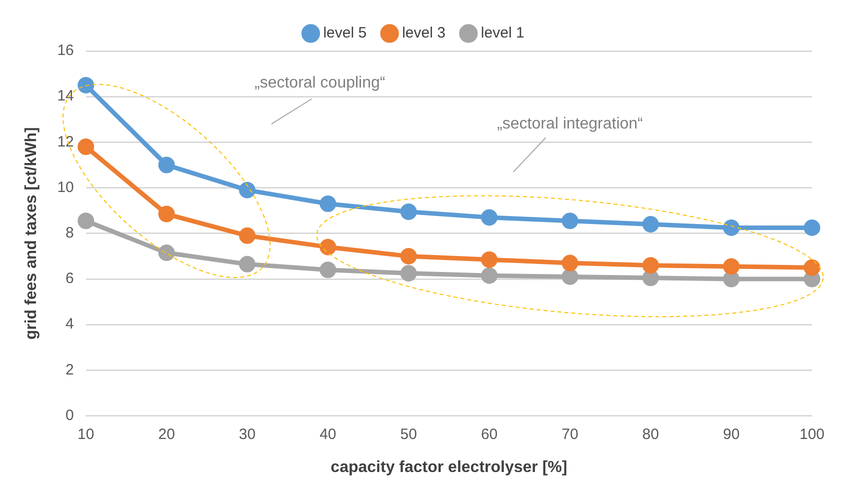 The height and width of the screenshot is (499, 850). Describe the element at coordinates (70, 279) in the screenshot. I see `y-tick-label: 6` at that location.